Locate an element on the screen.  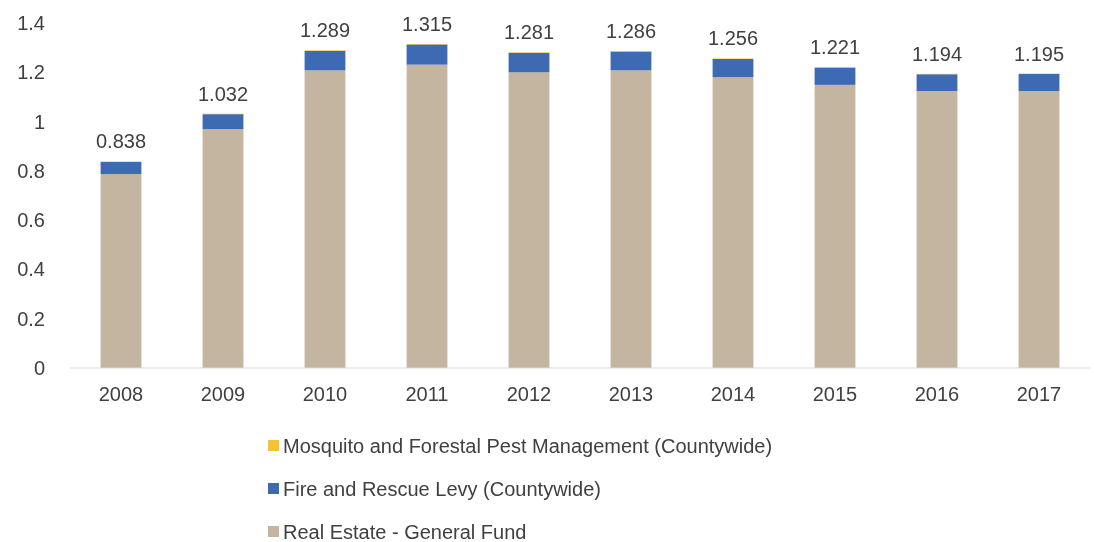
x-tick-label: 2009 is located at coordinates (223, 394).